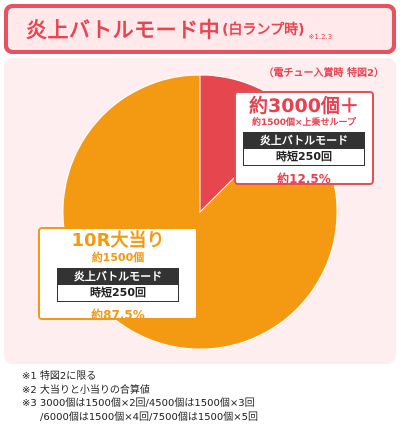 The width and height of the screenshot is (400, 427). Describe the element at coordinates (123, 30) in the screenshot. I see `page-title: 炎上バトルモード中` at that location.